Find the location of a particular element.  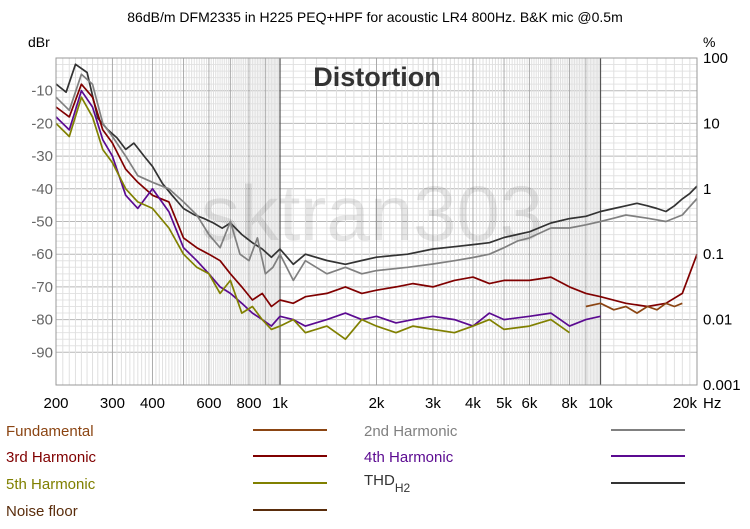

legend-label: 5th Harmonic is located at coordinates (51, 484).